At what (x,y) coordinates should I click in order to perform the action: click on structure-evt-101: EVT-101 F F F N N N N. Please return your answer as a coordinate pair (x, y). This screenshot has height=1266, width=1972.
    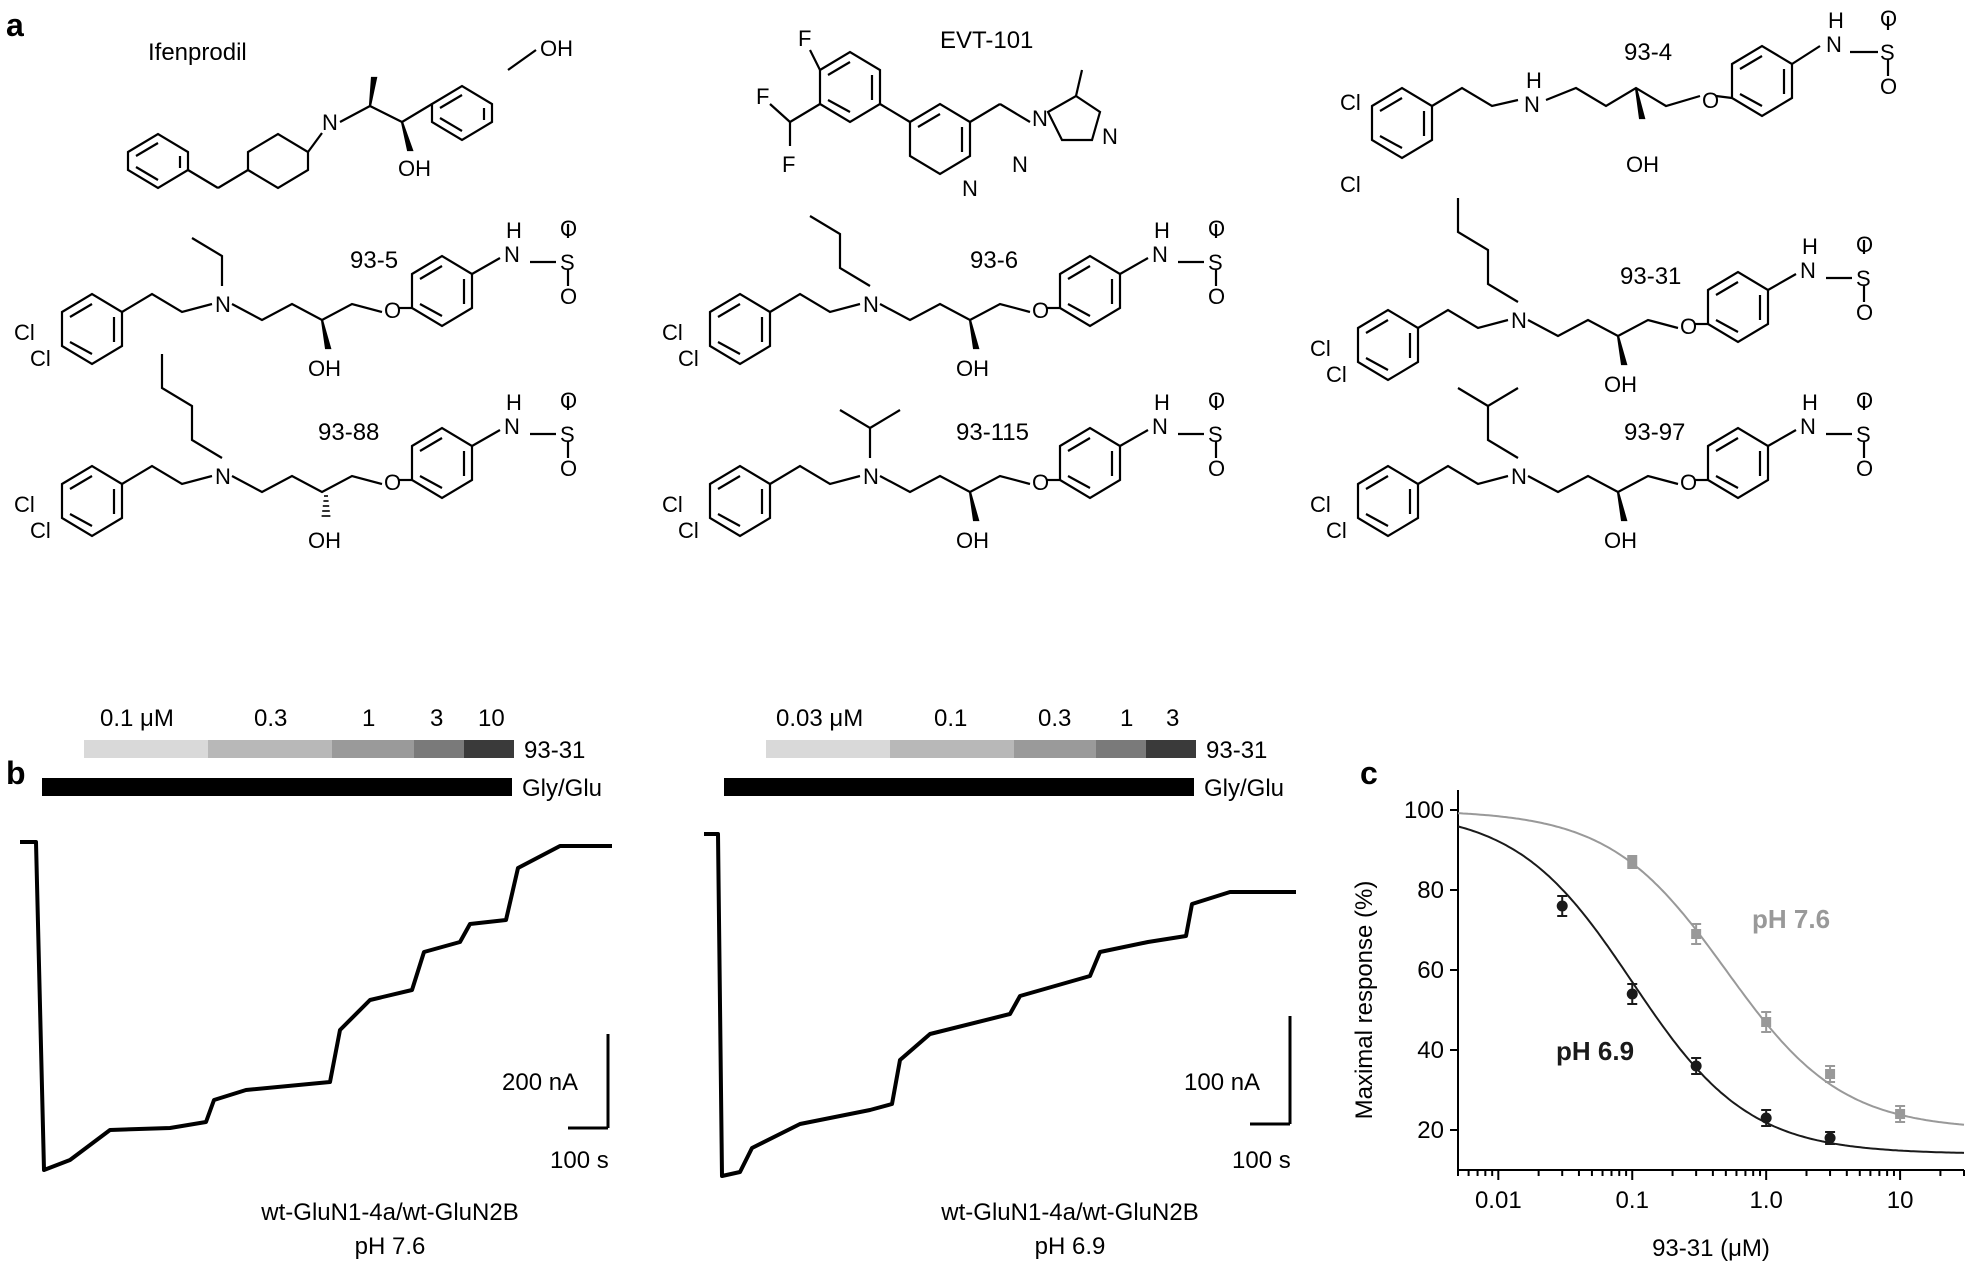
    Looking at the image, I should click on (937, 113).